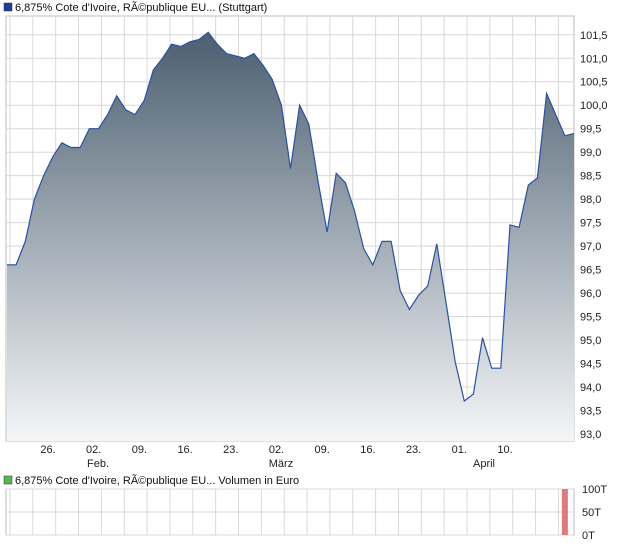  Describe the element at coordinates (594, 83) in the screenshot. I see `price-y-tick: 100,5` at that location.